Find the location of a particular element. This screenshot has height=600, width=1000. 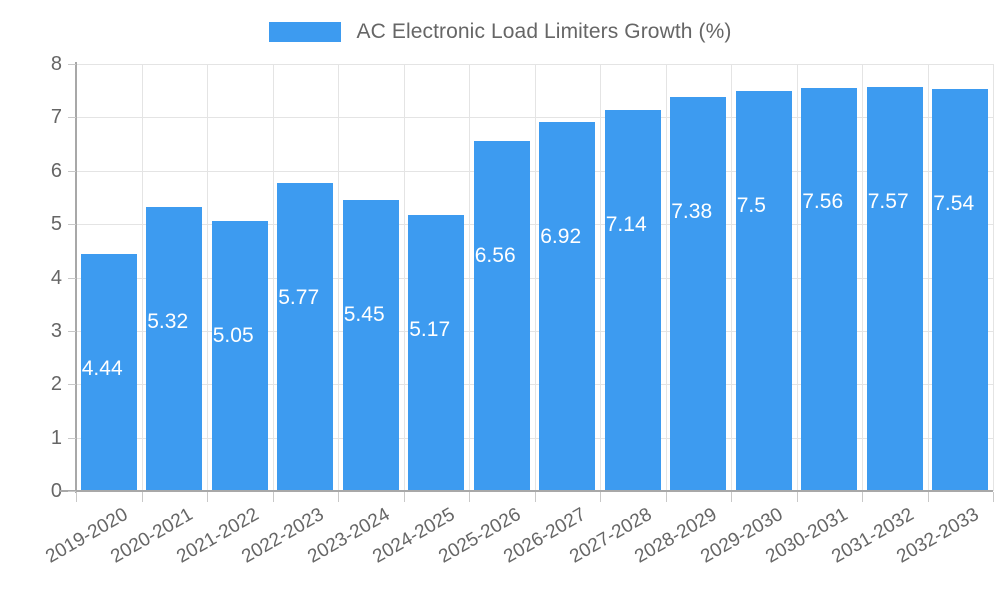

bar-2032-2033 is located at coordinates (960, 289).